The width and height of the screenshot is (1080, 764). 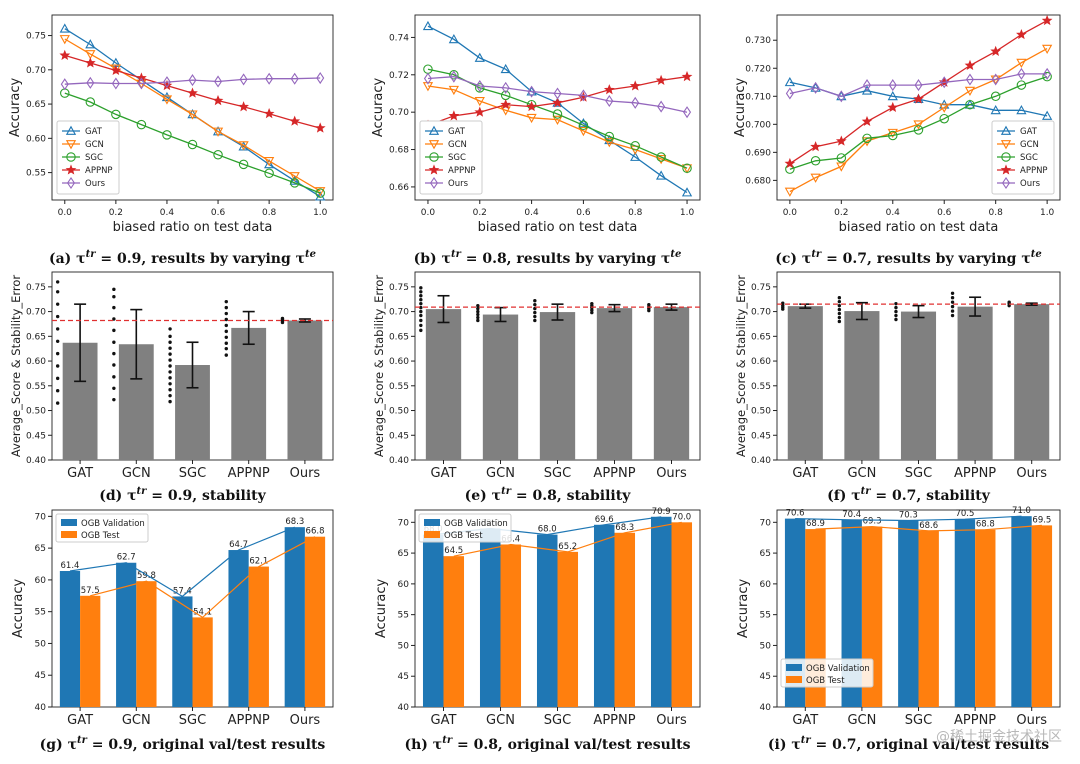 I want to click on y-tick-label: 40, so click(x=766, y=708).